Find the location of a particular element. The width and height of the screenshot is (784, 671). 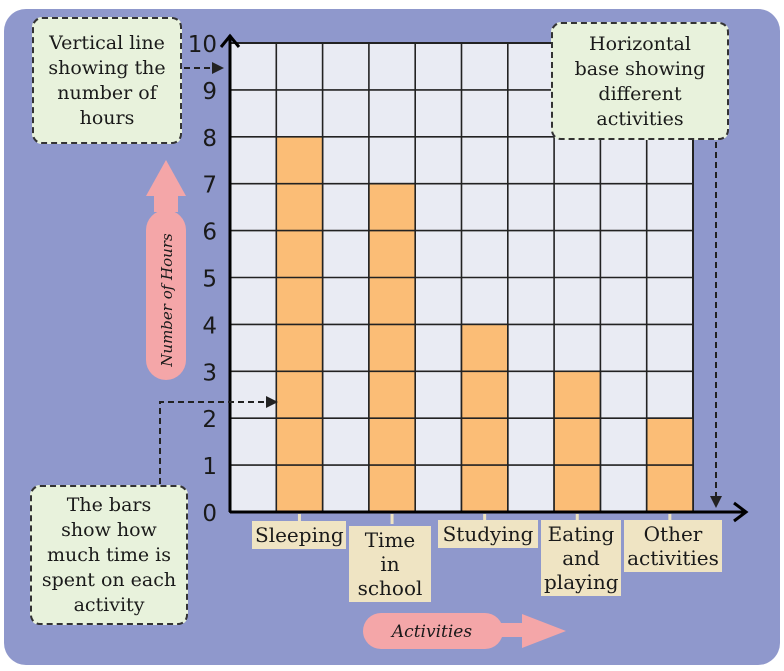

category-label: Other activities is located at coordinates (673, 546).